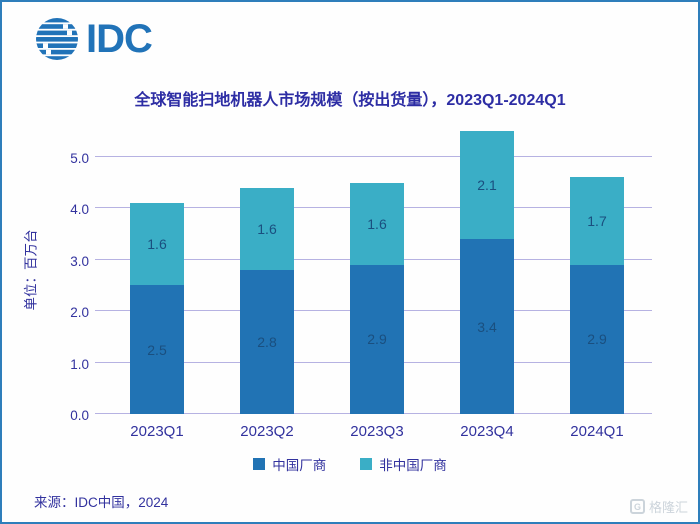  What do you see at coordinates (299, 465) in the screenshot?
I see `legend-label: 中国厂商` at bounding box center [299, 465].